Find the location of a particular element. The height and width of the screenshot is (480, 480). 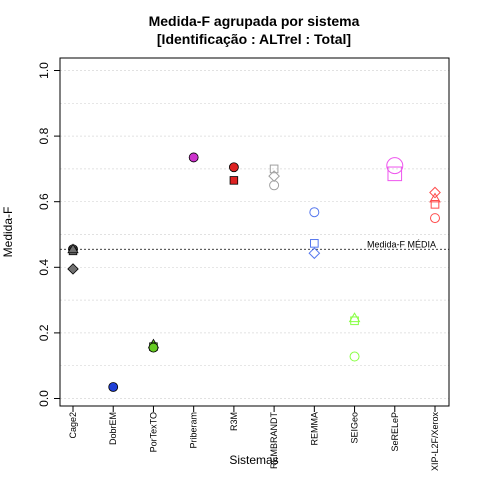

point-remma-diamond is located at coordinates (314, 253).